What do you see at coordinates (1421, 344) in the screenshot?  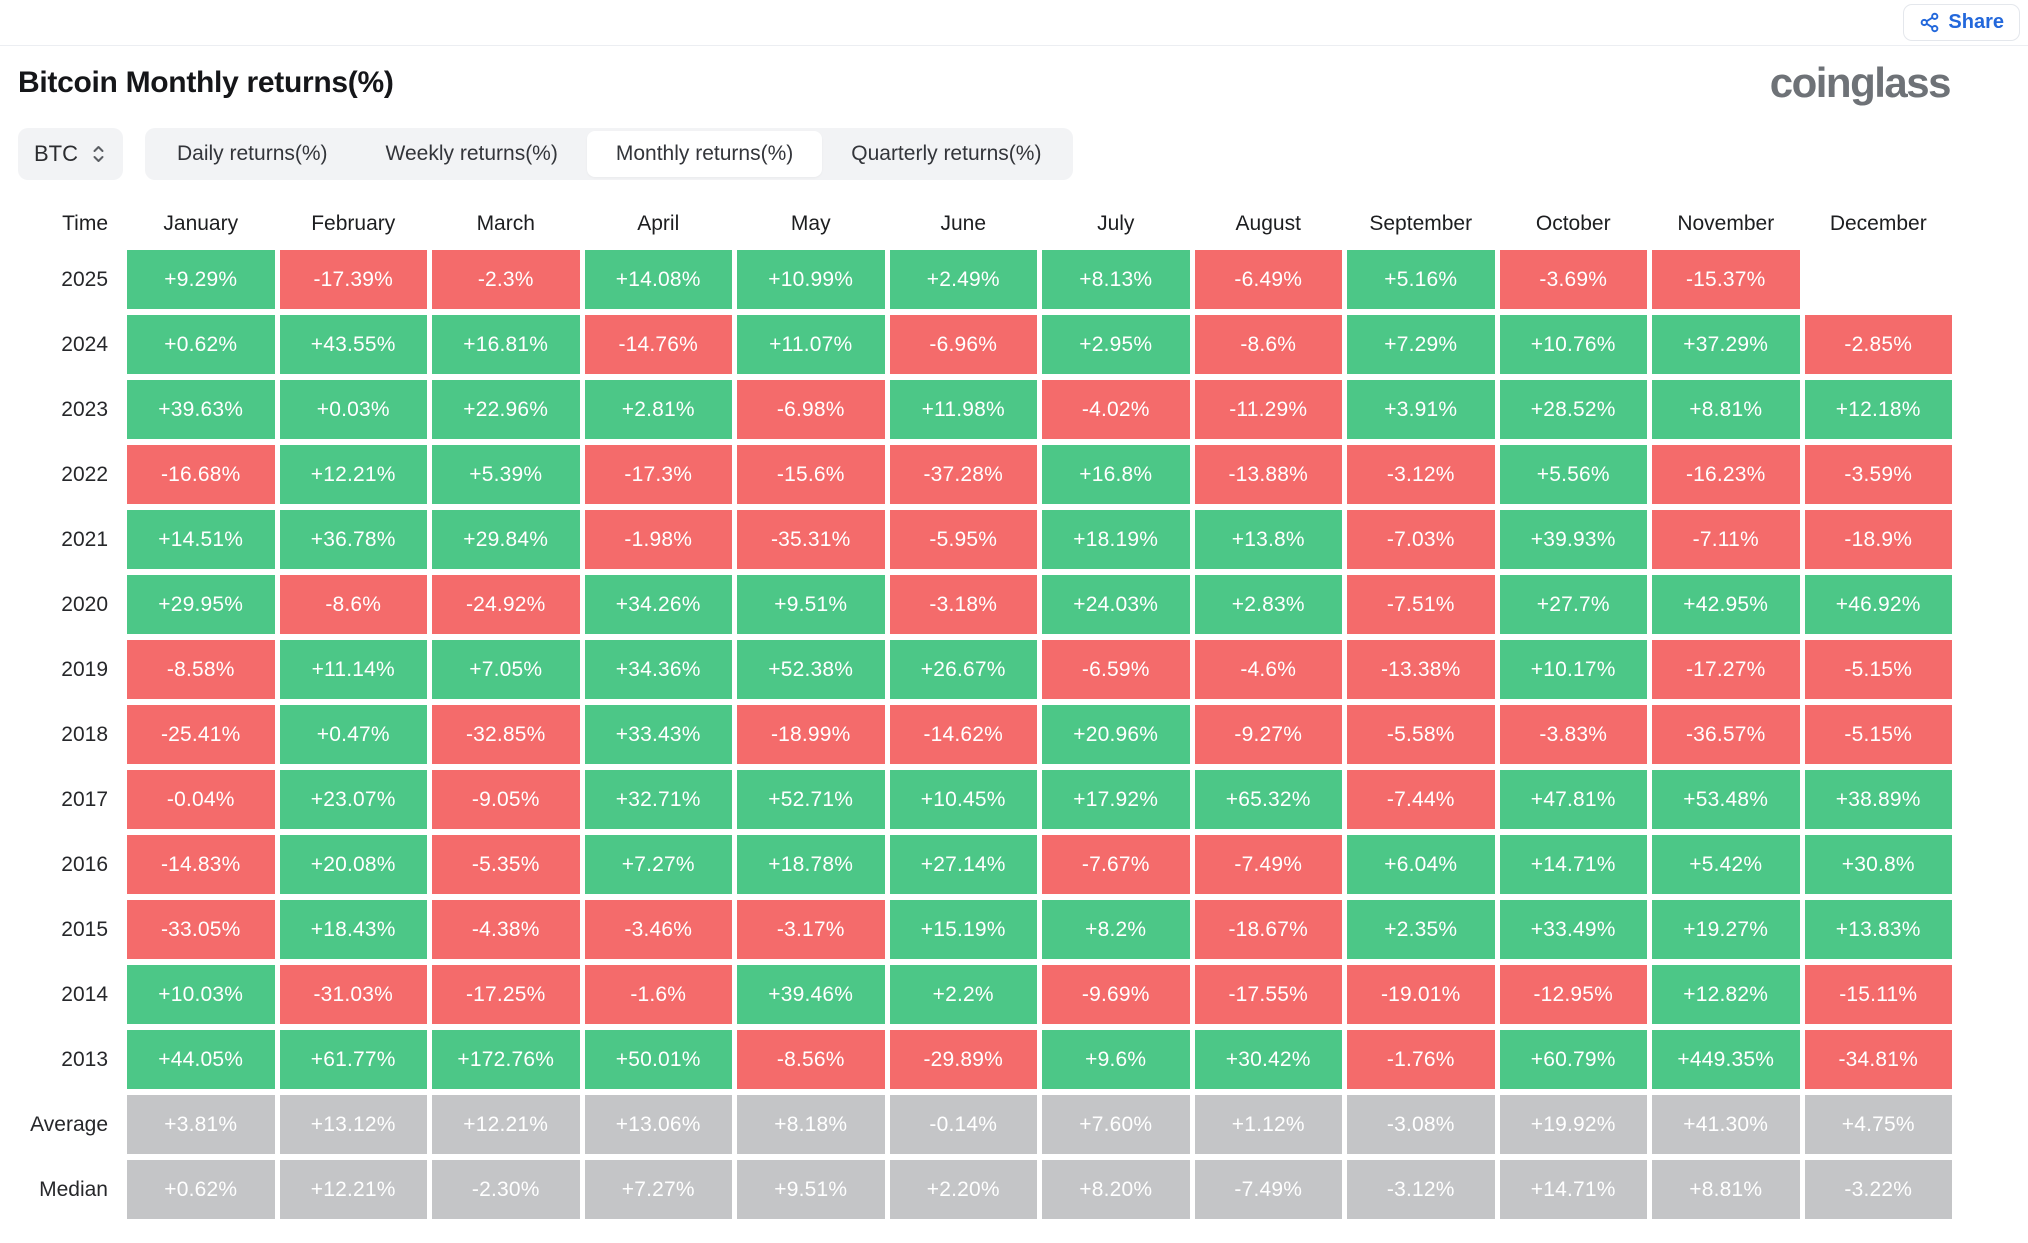 I see `return-cell: +7.29%` at bounding box center [1421, 344].